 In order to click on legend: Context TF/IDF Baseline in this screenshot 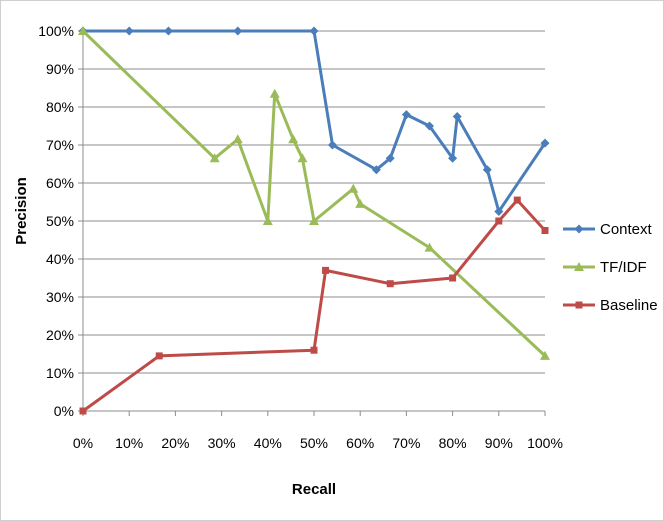, I will do `click(610, 267)`.